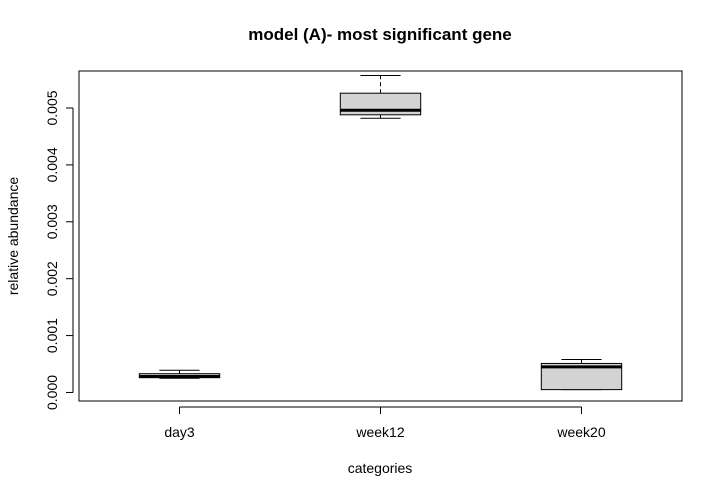  I want to click on y-tick-label: 0.003, so click(52, 221).